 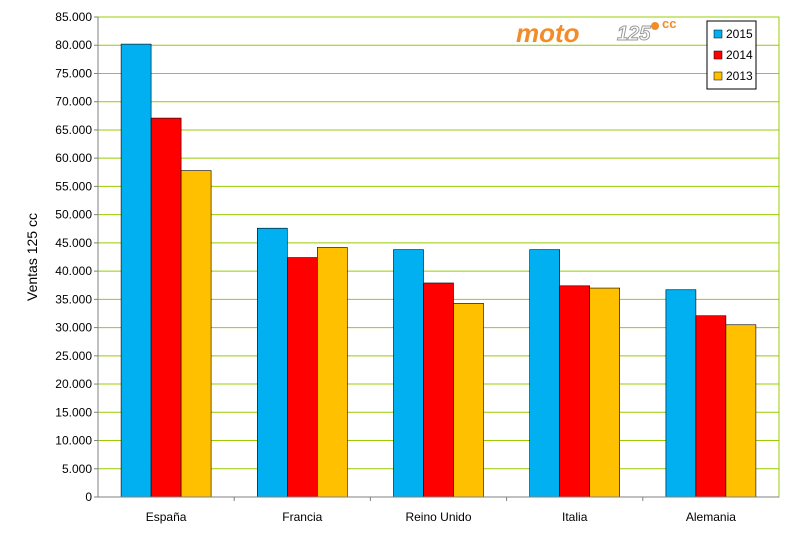 What do you see at coordinates (718, 55) in the screenshot?
I see `legend-swatch-2014` at bounding box center [718, 55].